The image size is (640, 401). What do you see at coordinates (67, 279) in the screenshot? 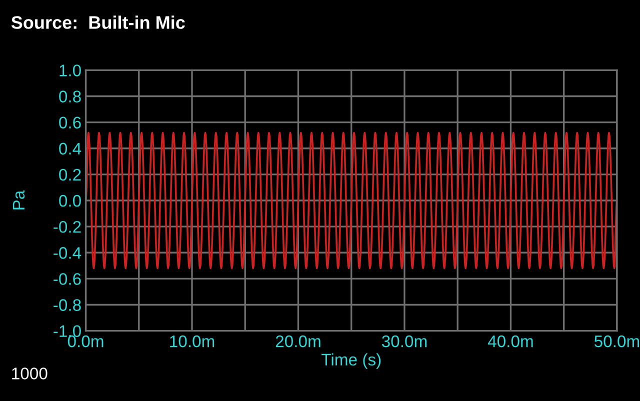
I see `y-tick-label: -0.6` at bounding box center [67, 279].